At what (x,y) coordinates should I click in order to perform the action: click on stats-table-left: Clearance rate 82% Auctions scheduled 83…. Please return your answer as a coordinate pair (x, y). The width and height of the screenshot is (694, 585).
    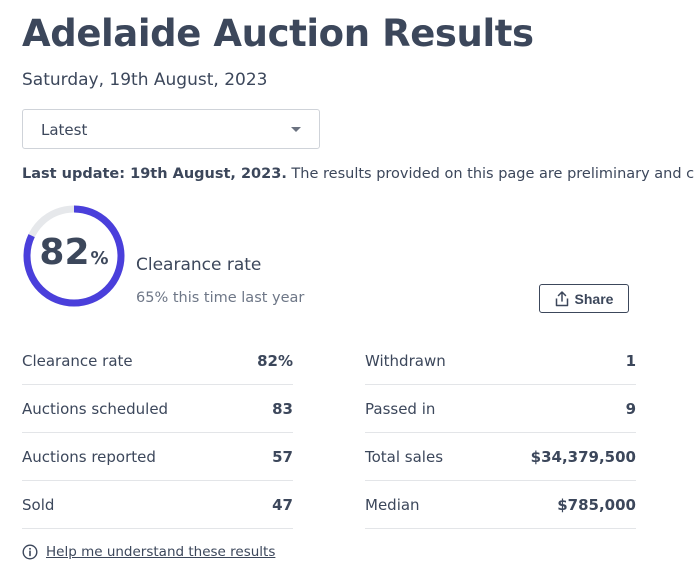
    Looking at the image, I should click on (157, 433).